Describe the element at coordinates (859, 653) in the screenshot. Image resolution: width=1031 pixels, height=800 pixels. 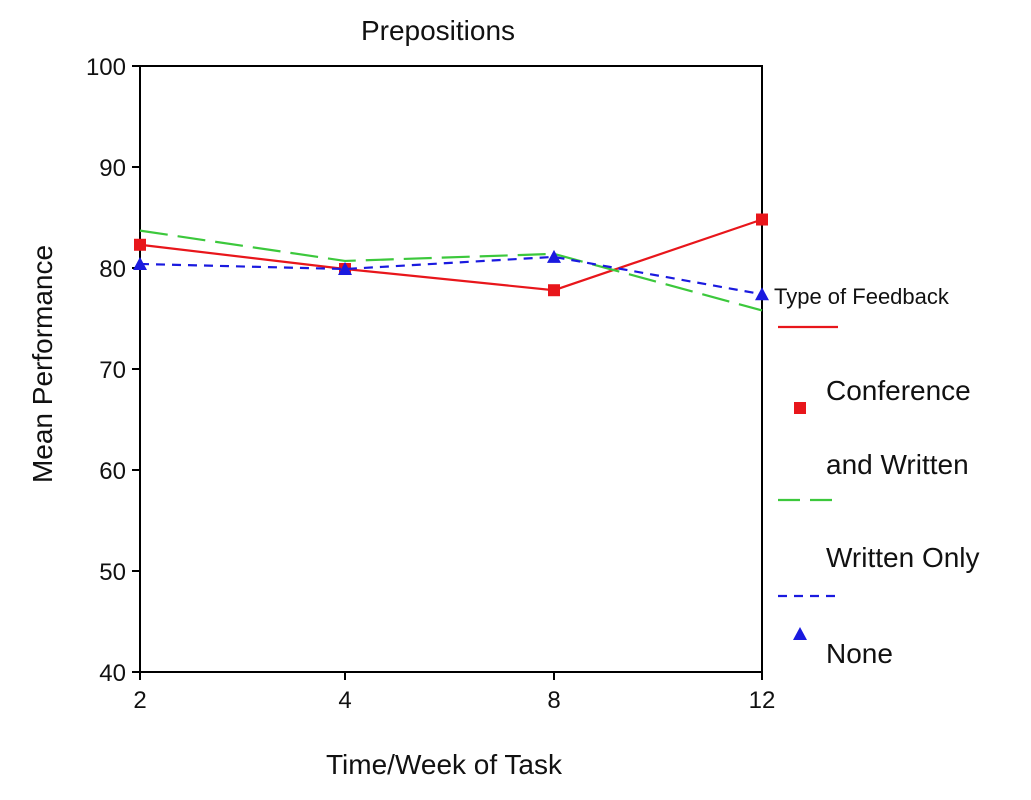
I see `legend-label: None` at that location.